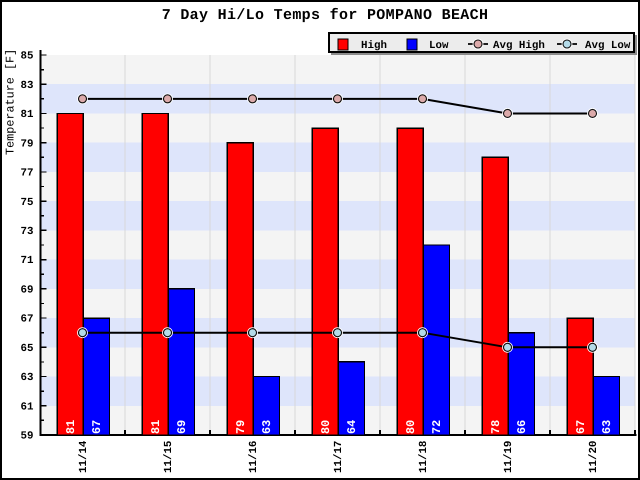 The width and height of the screenshot is (640, 480). What do you see at coordinates (522, 427) in the screenshot?
I see `svg-text: 66` at bounding box center [522, 427].